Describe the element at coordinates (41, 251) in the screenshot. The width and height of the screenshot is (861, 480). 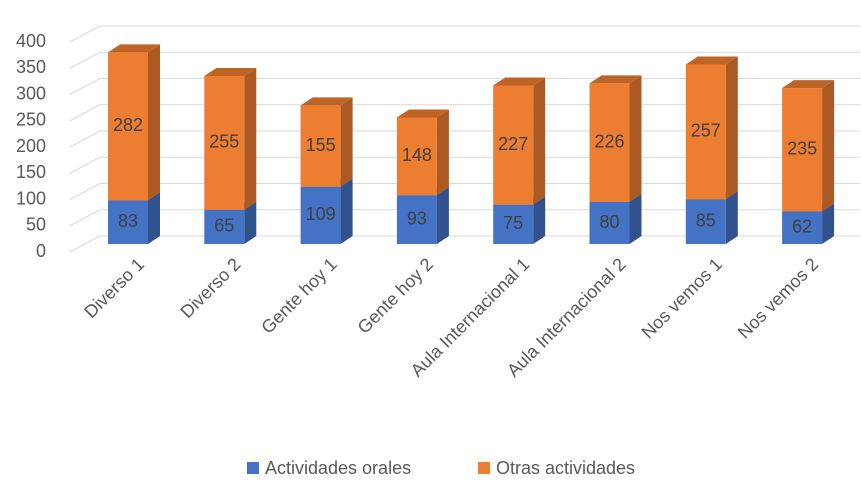
I see `y-tick-label: 0` at that location.